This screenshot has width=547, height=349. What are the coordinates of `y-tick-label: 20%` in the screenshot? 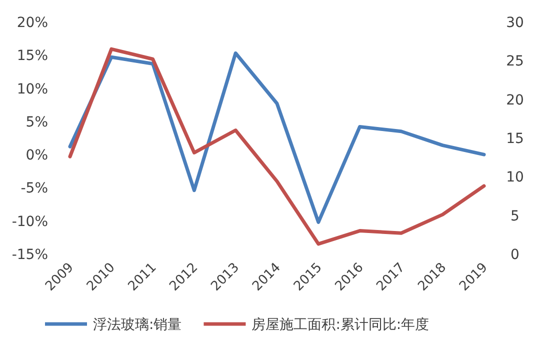 It's located at (32, 23).